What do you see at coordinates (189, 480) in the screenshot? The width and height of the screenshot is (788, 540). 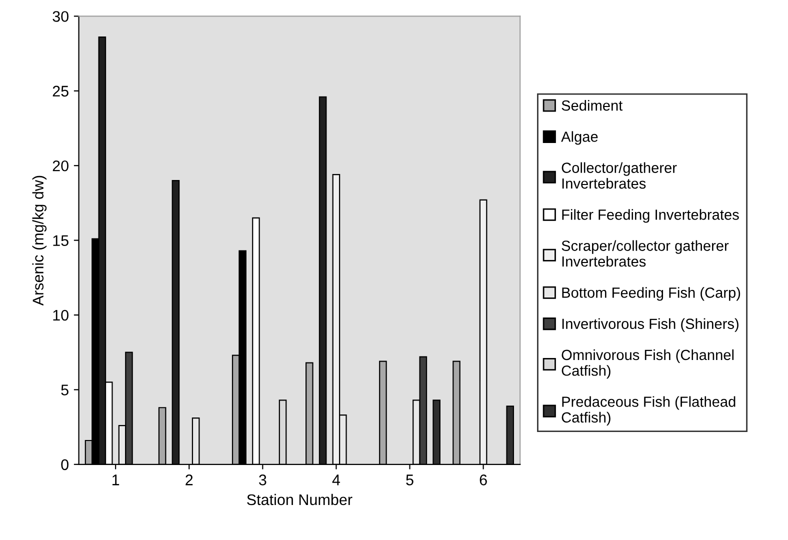 I see `x-tick-label: 2` at bounding box center [189, 480].